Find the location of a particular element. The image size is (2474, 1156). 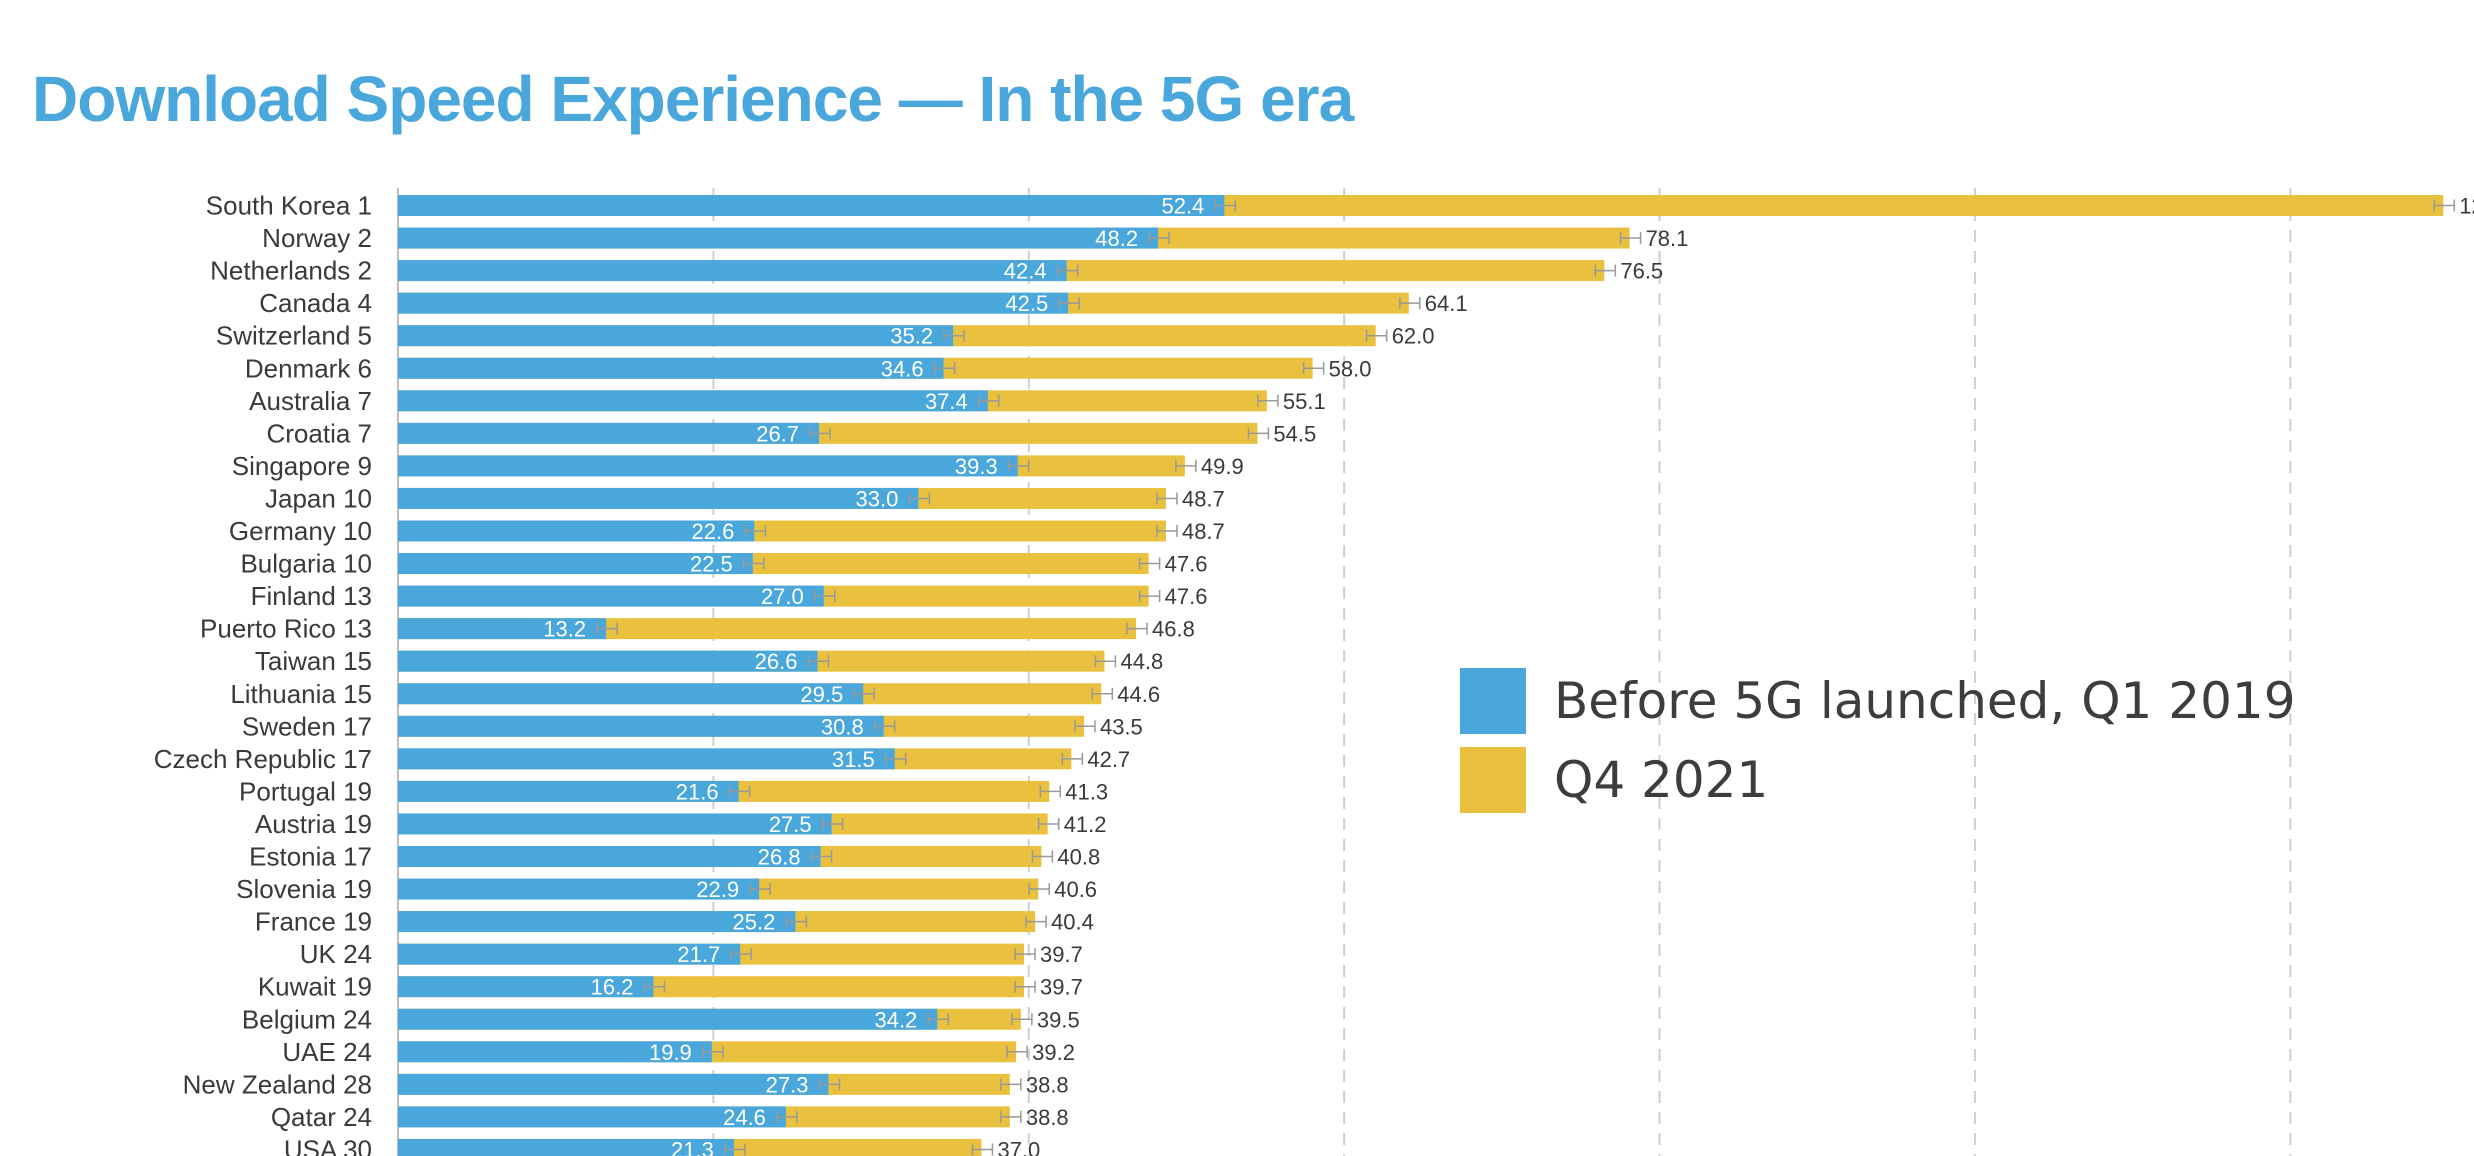

category-label: Denmark 6 is located at coordinates (308, 368).